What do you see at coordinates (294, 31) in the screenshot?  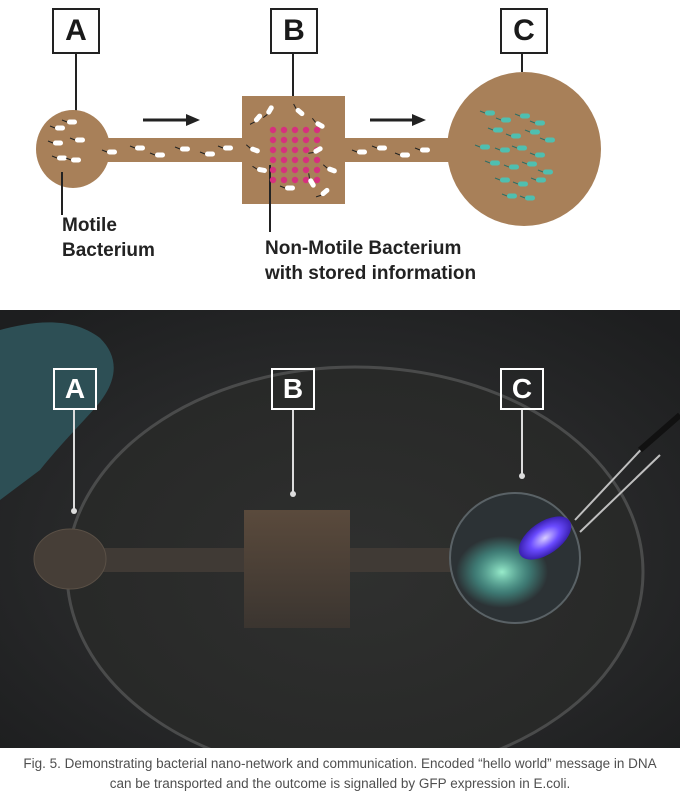 I see `label-box-b: B` at bounding box center [294, 31].